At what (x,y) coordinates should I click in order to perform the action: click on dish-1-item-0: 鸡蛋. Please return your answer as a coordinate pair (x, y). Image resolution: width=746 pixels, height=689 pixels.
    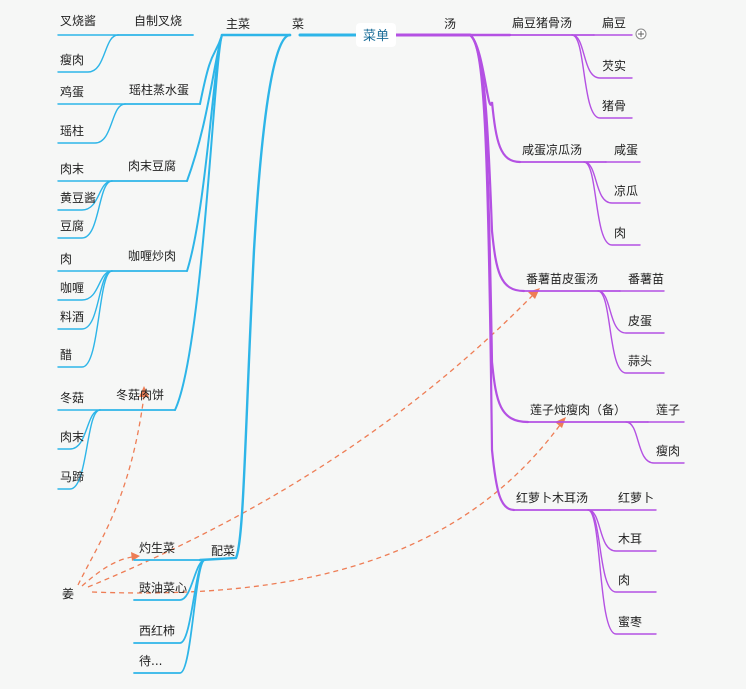
    Looking at the image, I should click on (72, 91).